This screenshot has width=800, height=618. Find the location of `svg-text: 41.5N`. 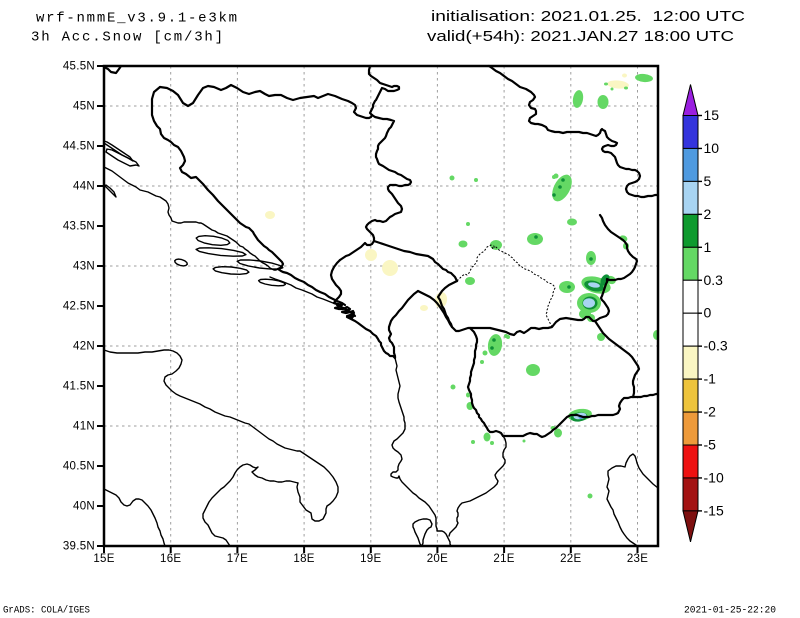

svg-text: 41.5N is located at coordinates (79, 387).